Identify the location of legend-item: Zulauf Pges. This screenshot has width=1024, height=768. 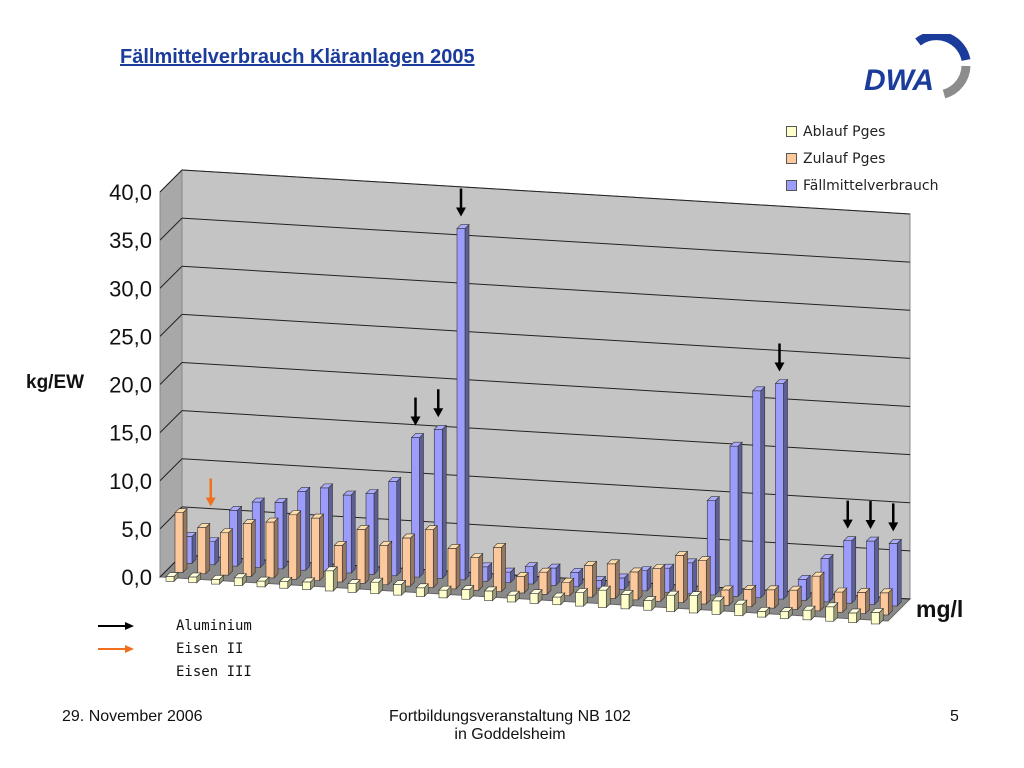
(862, 158).